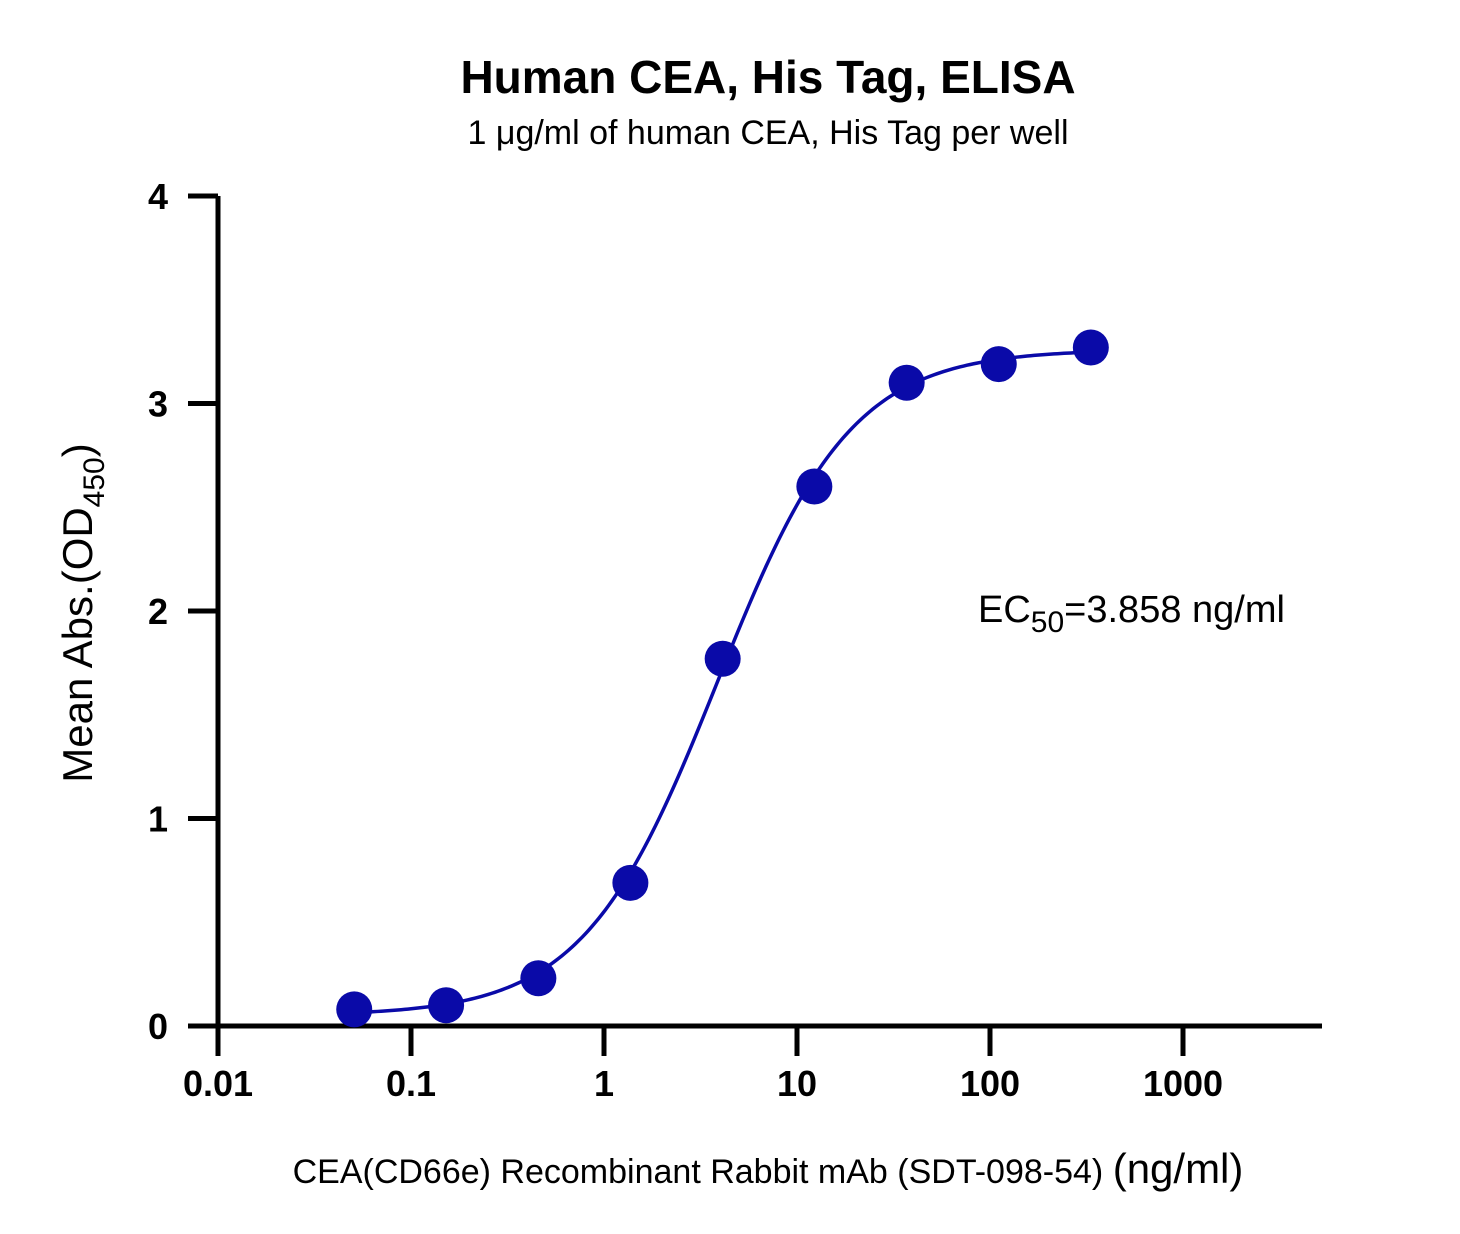 The height and width of the screenshot is (1234, 1460). I want to click on x-axis-ticks: 0.01 0.1 1 10 100 1000, so click(703, 1065).